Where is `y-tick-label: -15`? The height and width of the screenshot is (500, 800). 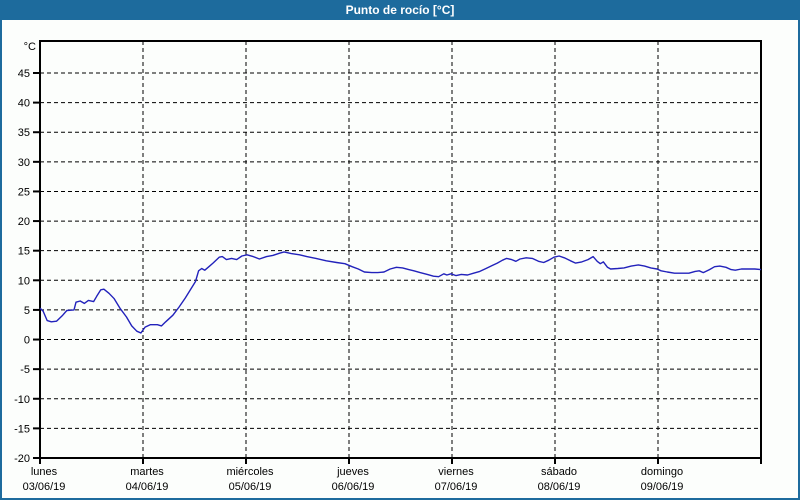
y-tick-label: -15 is located at coordinates (22, 429).